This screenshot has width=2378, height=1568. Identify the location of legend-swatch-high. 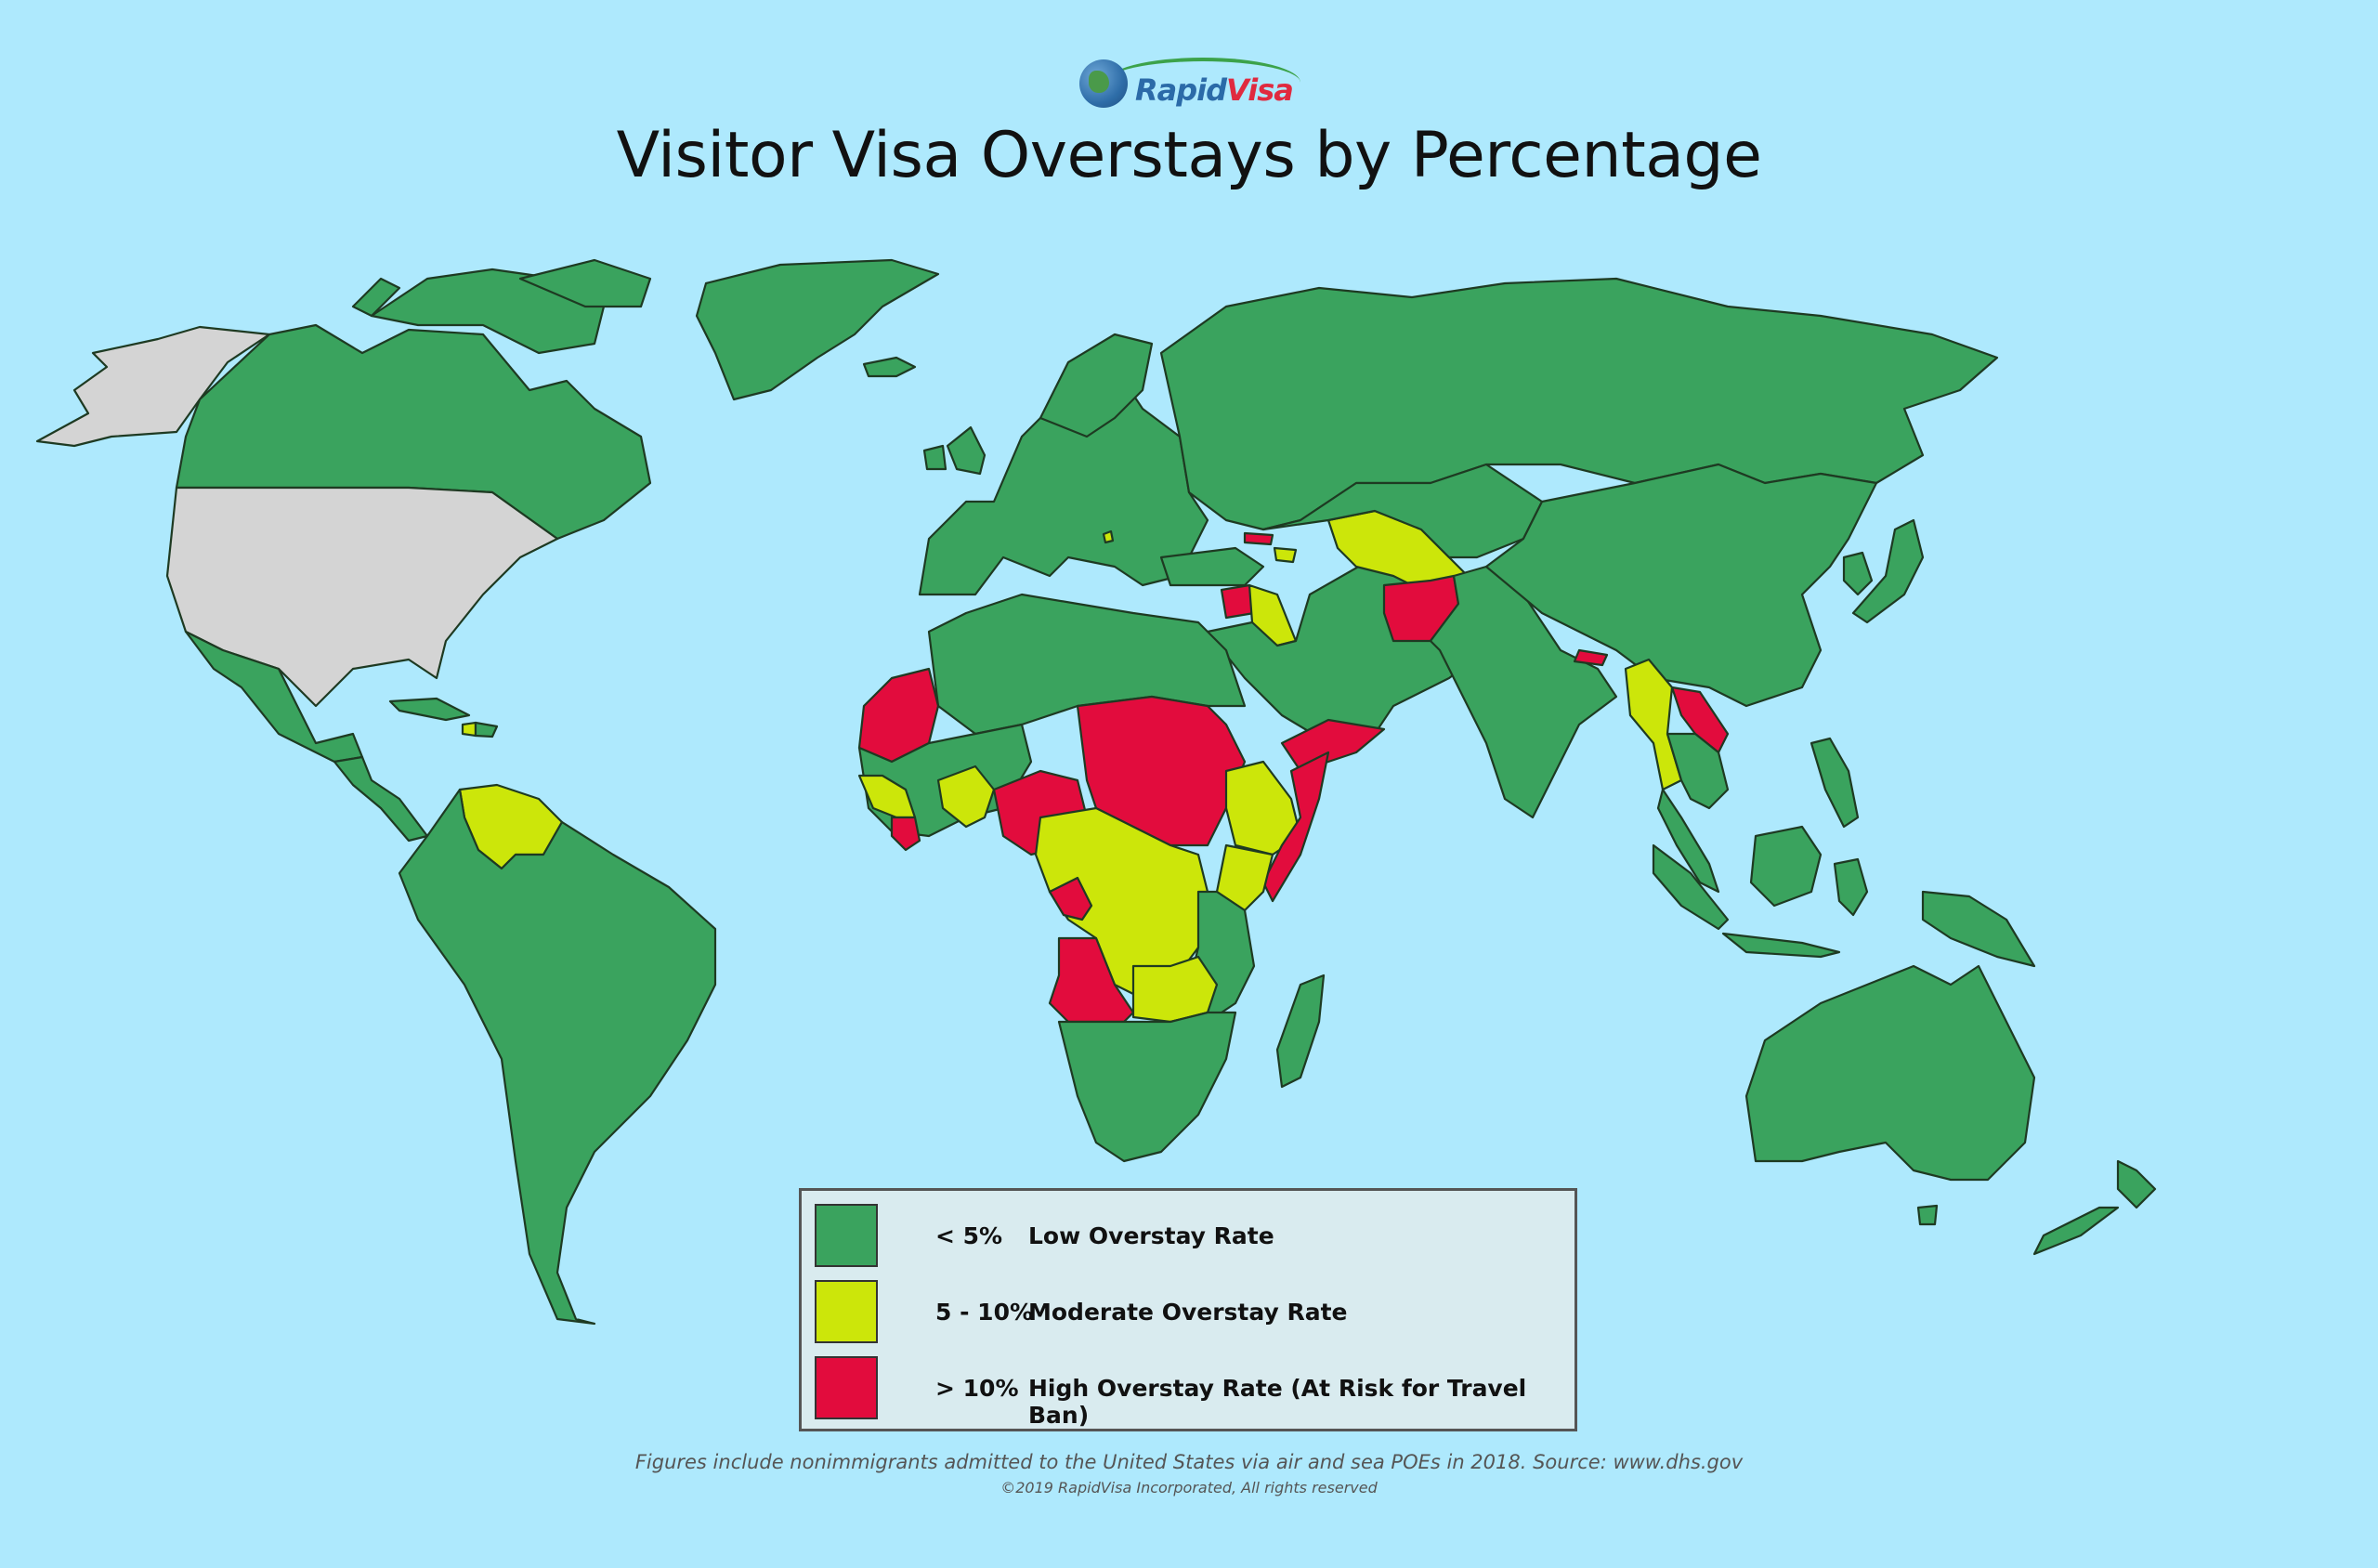
(846, 1387).